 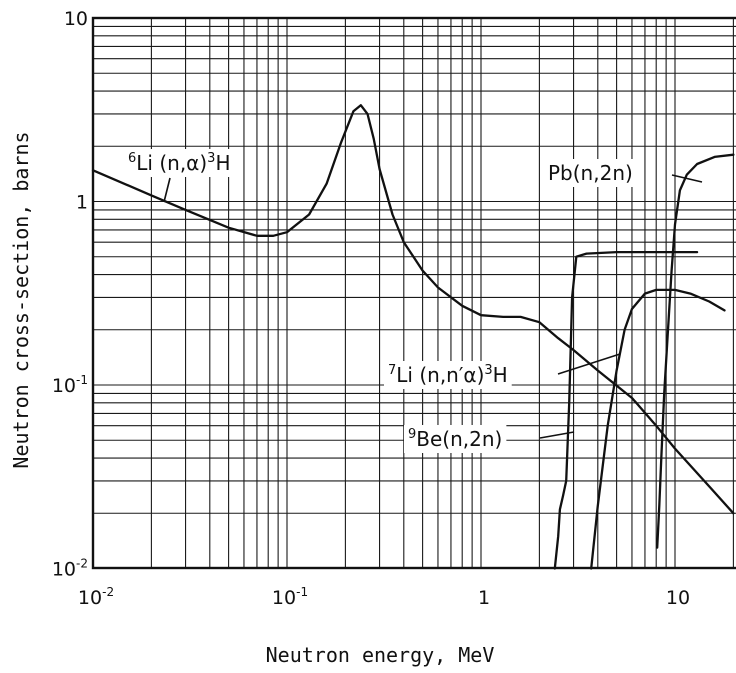 I want to click on y-tick-label: 1, so click(x=82, y=203).